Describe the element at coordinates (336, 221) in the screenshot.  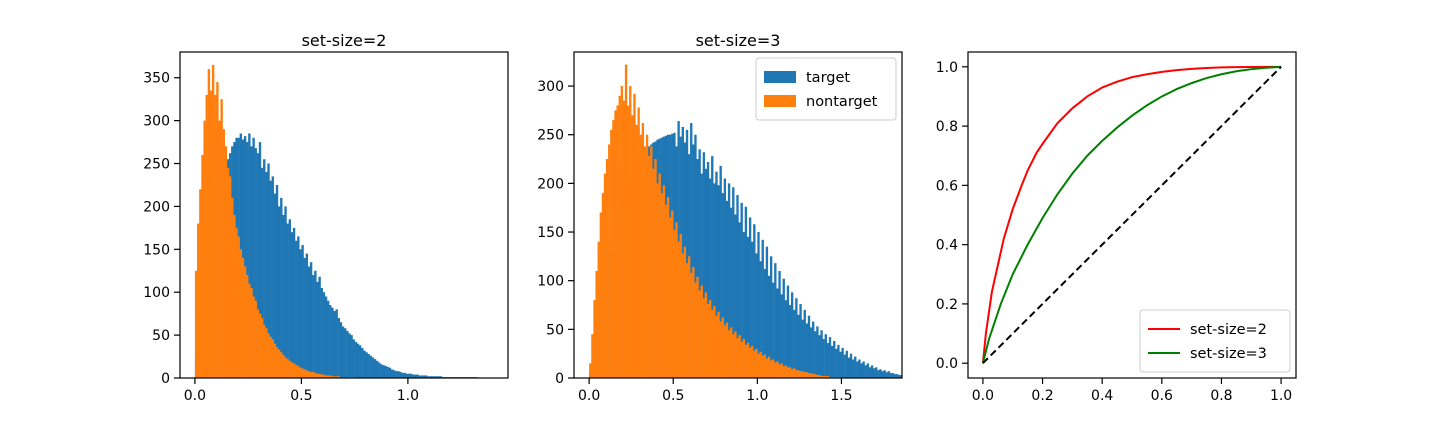
I see `plot-area` at that location.